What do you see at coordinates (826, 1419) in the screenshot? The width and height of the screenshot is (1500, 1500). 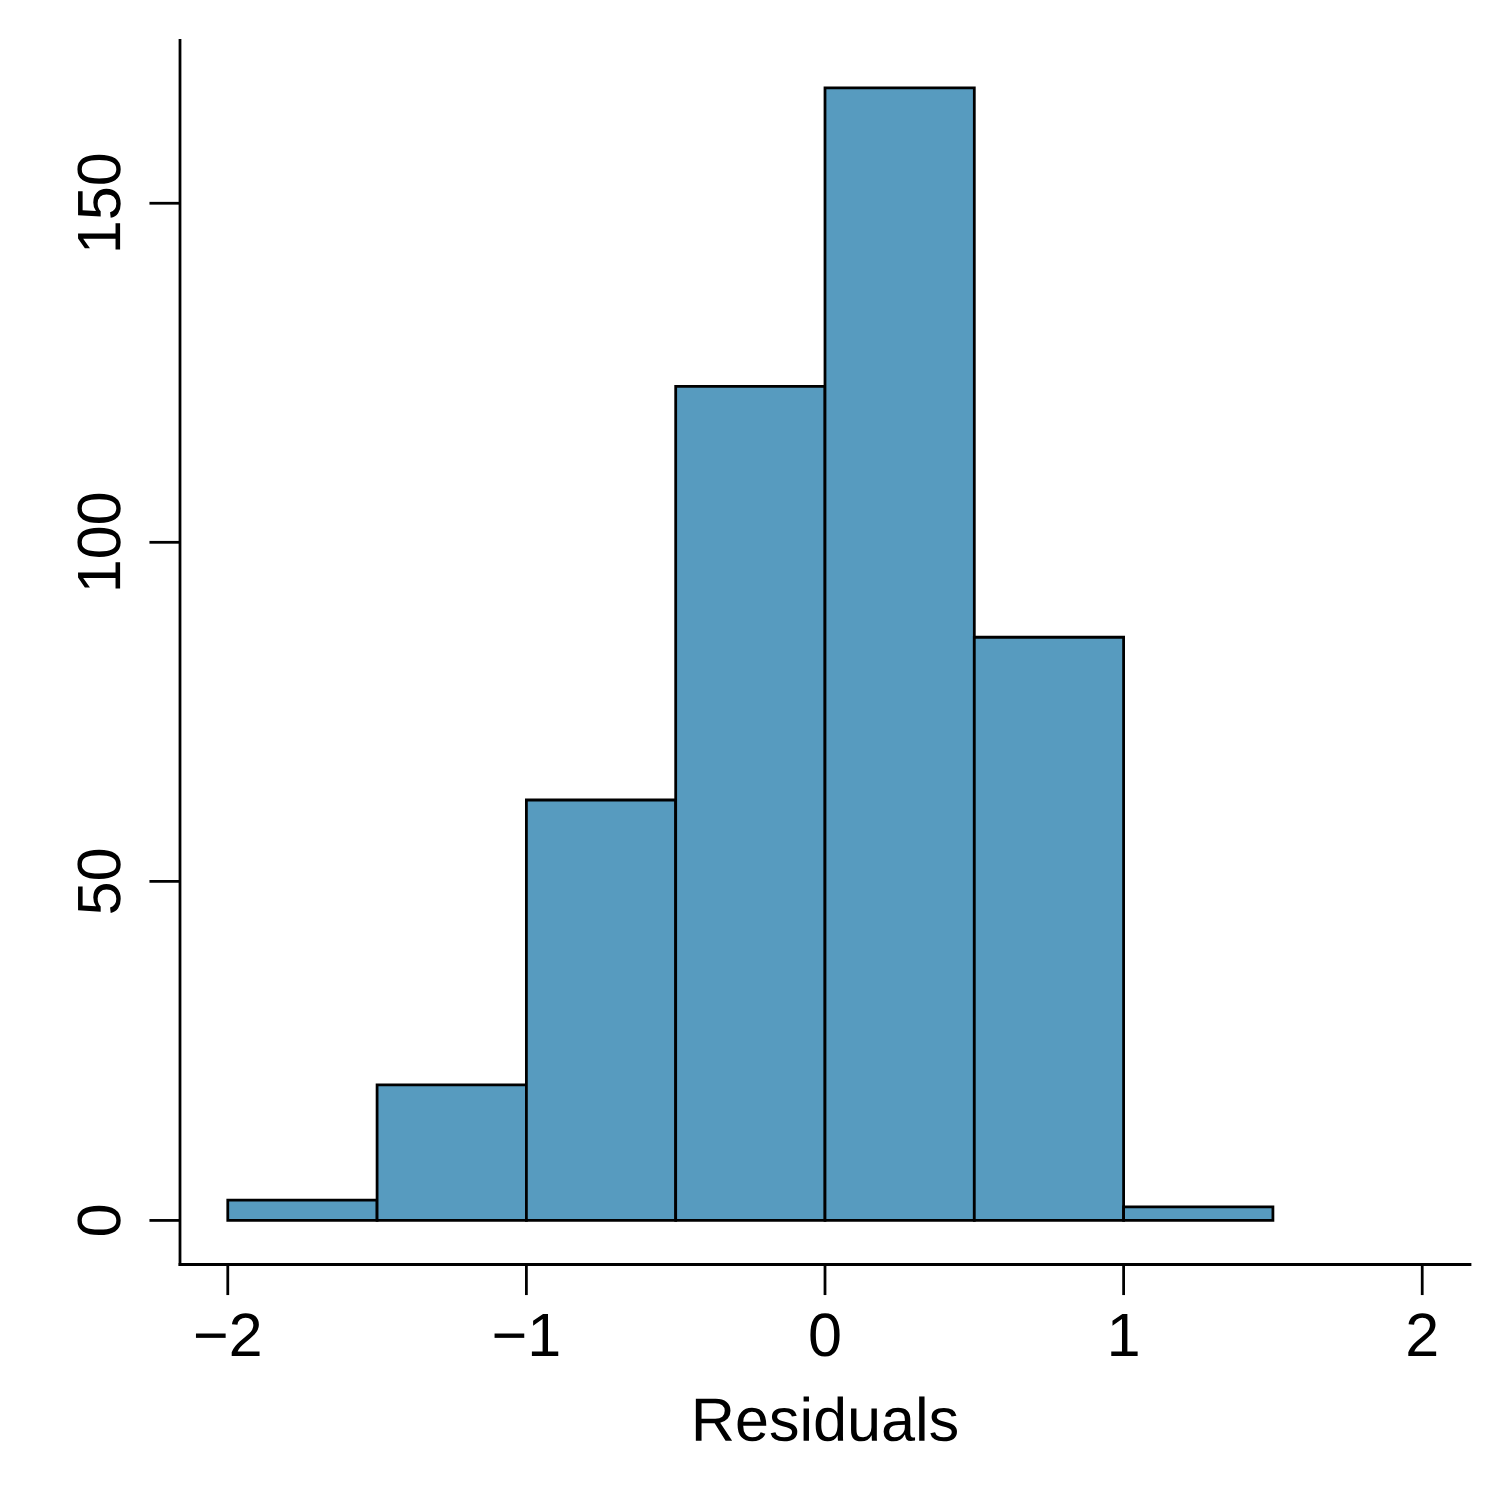 I see `x-axis-title: Residuals` at bounding box center [826, 1419].